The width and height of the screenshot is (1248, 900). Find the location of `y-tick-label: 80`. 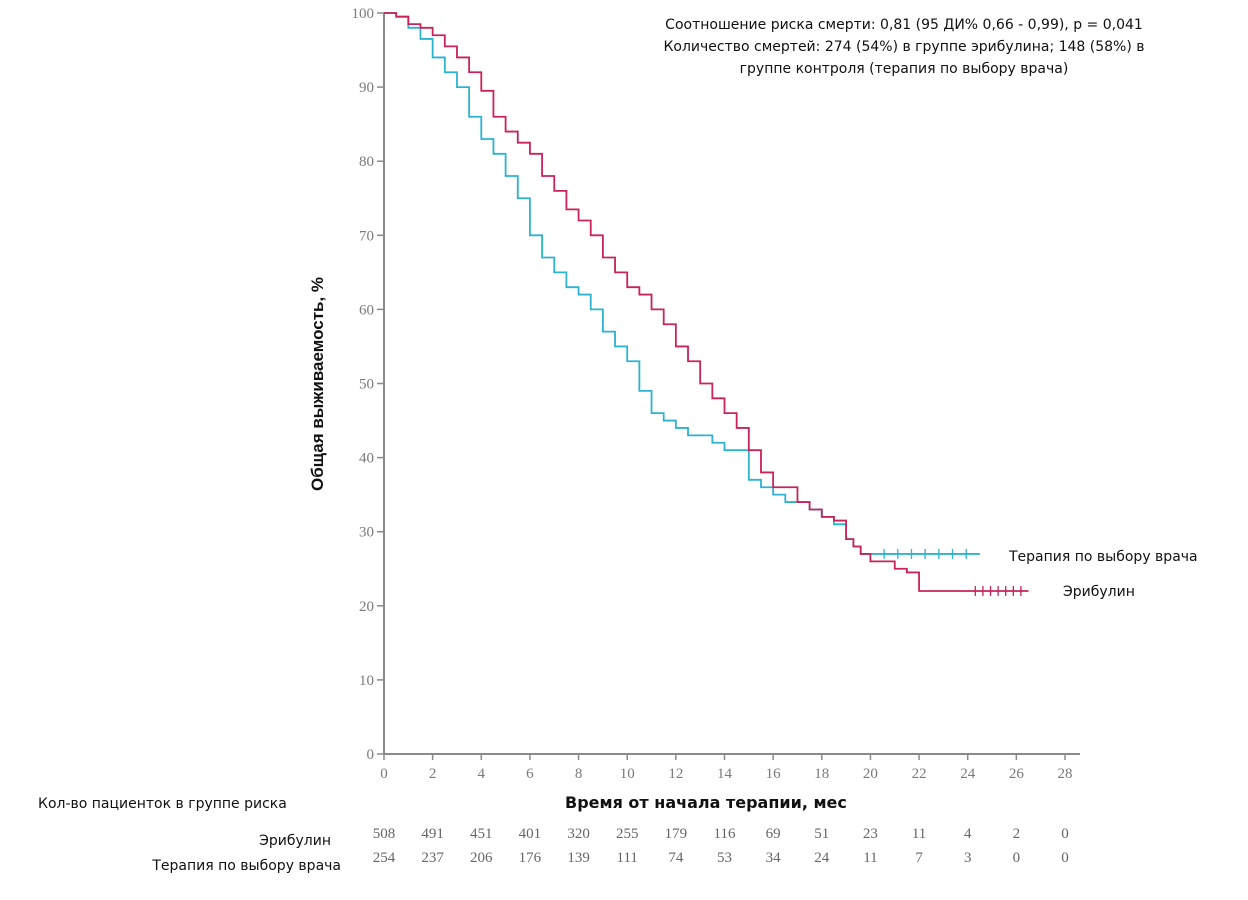

y-tick-label: 80 is located at coordinates (366, 162).